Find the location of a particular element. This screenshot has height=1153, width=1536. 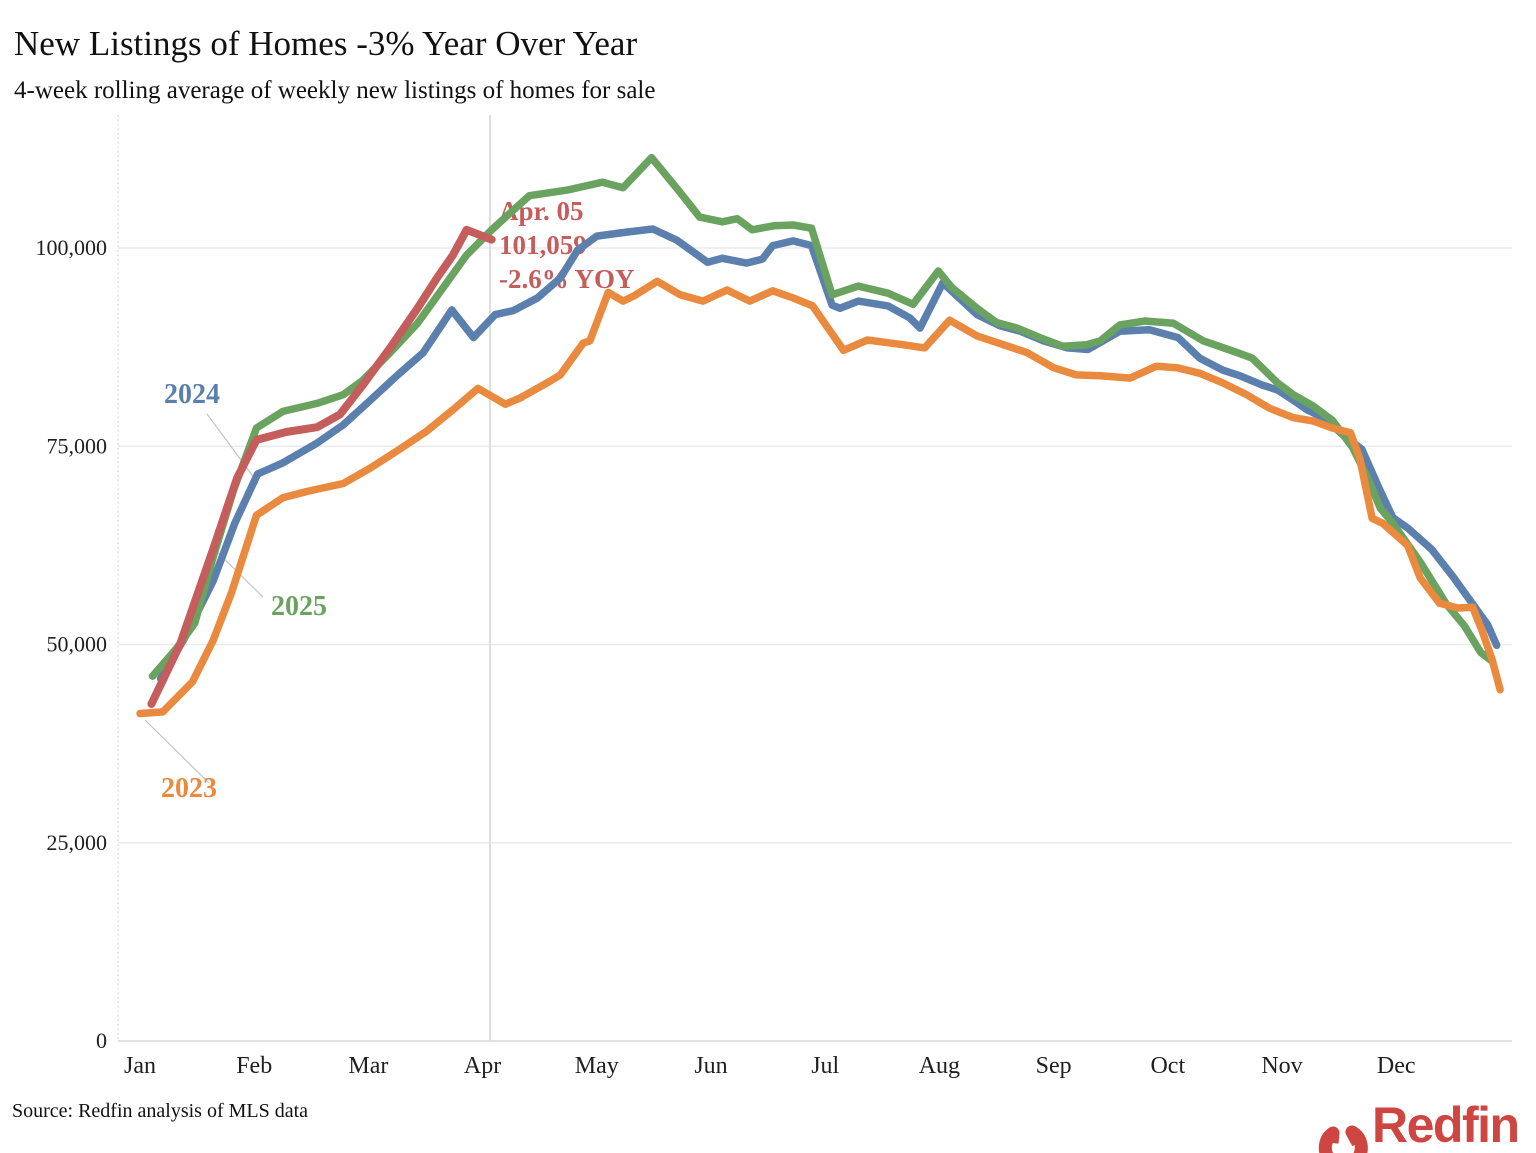

year-label-2025: 2025 is located at coordinates (299, 606).